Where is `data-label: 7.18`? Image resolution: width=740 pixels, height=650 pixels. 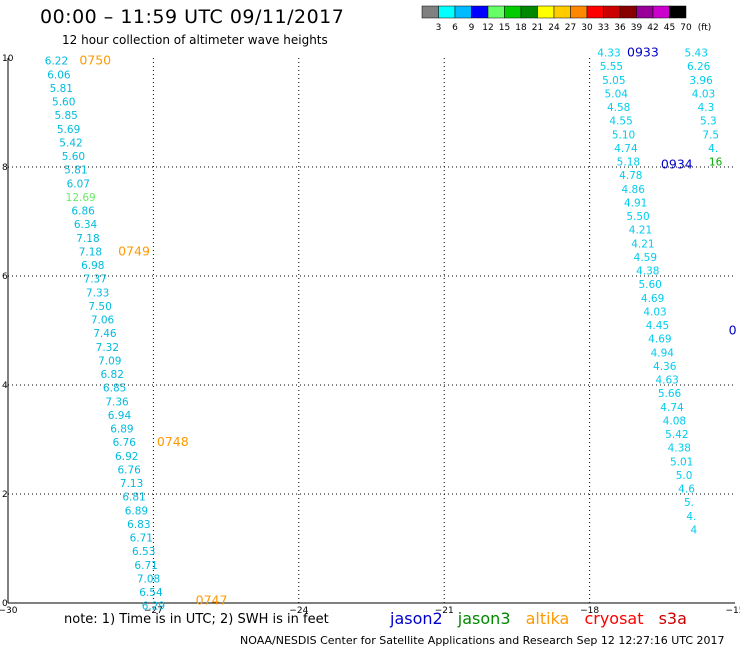
data-label: 7.18 is located at coordinates (87, 239).